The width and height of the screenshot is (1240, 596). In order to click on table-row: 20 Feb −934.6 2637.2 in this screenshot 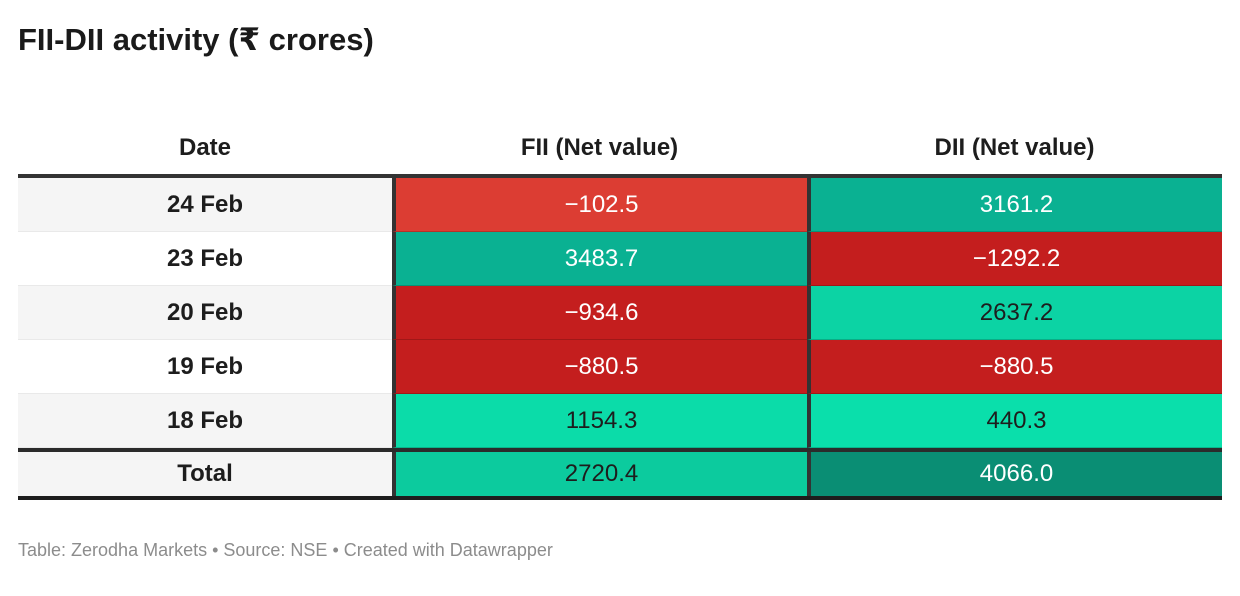, I will do `click(620, 313)`.